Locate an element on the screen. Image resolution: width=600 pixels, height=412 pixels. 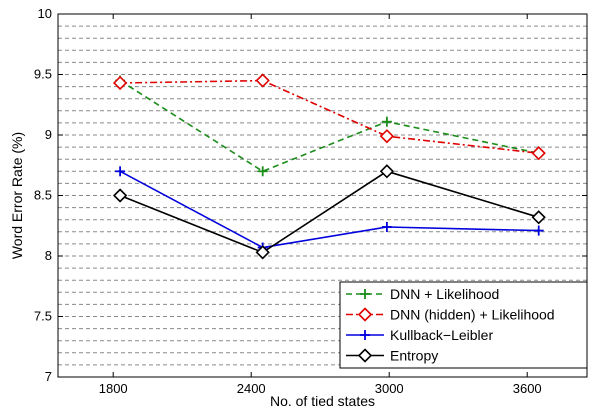
legend-box is located at coordinates (463, 325).